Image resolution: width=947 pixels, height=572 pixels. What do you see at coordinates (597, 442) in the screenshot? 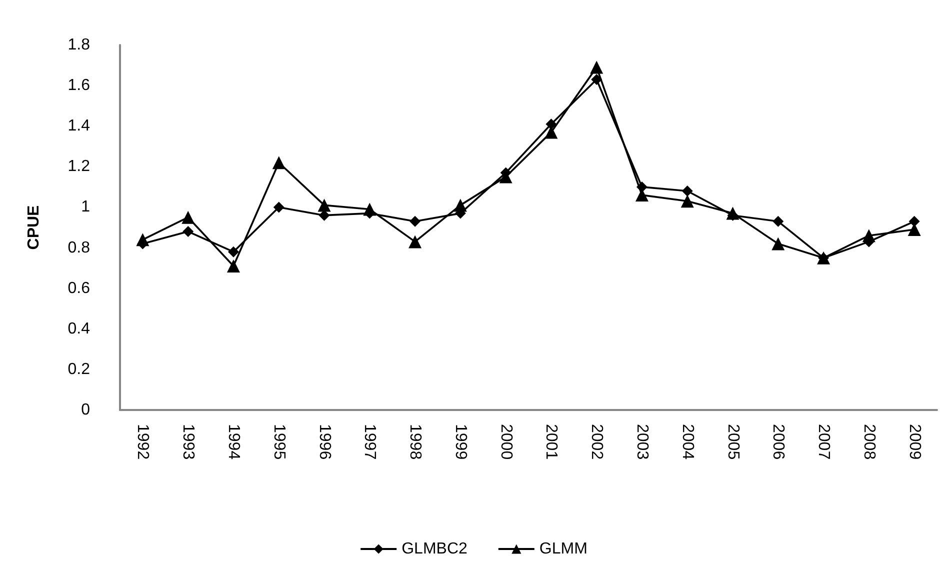
I see `x-tick-label: 2002` at bounding box center [597, 442].